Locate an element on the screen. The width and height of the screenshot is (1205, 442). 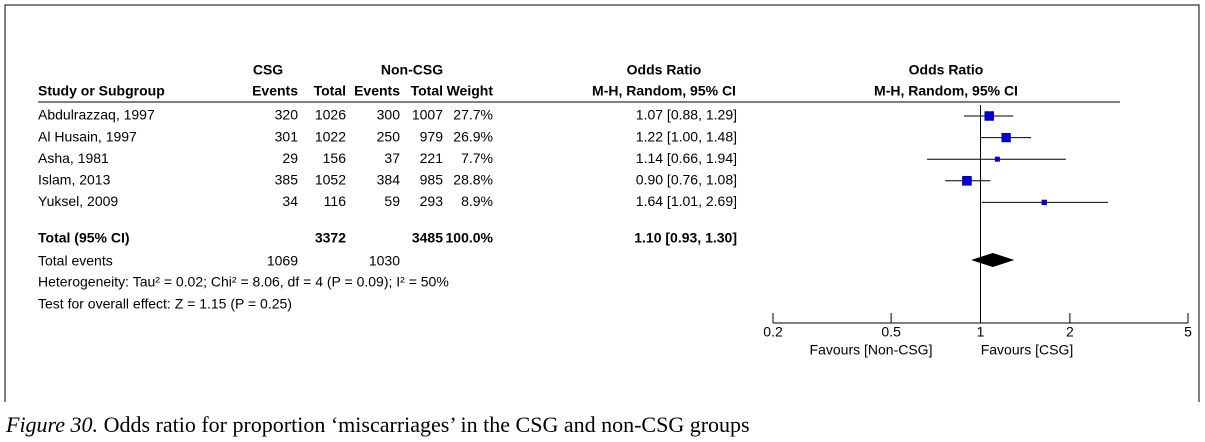
cell: 301 is located at coordinates (287, 136).